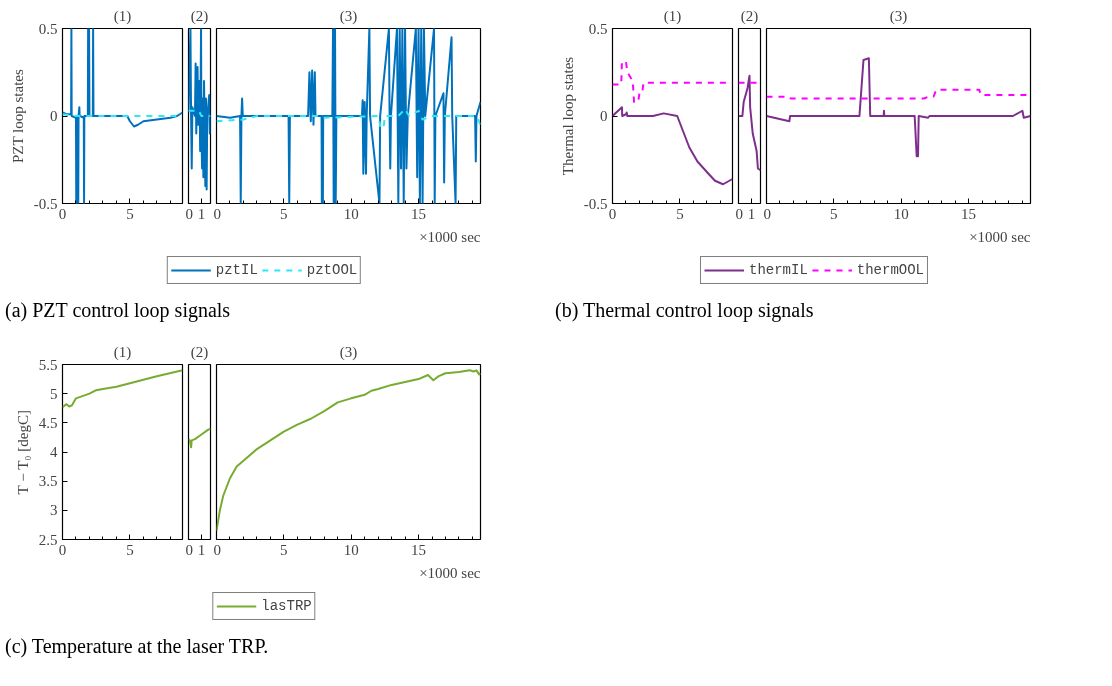  What do you see at coordinates (118, 311) in the screenshot?
I see `text: (a) PZT control loop signals` at bounding box center [118, 311].